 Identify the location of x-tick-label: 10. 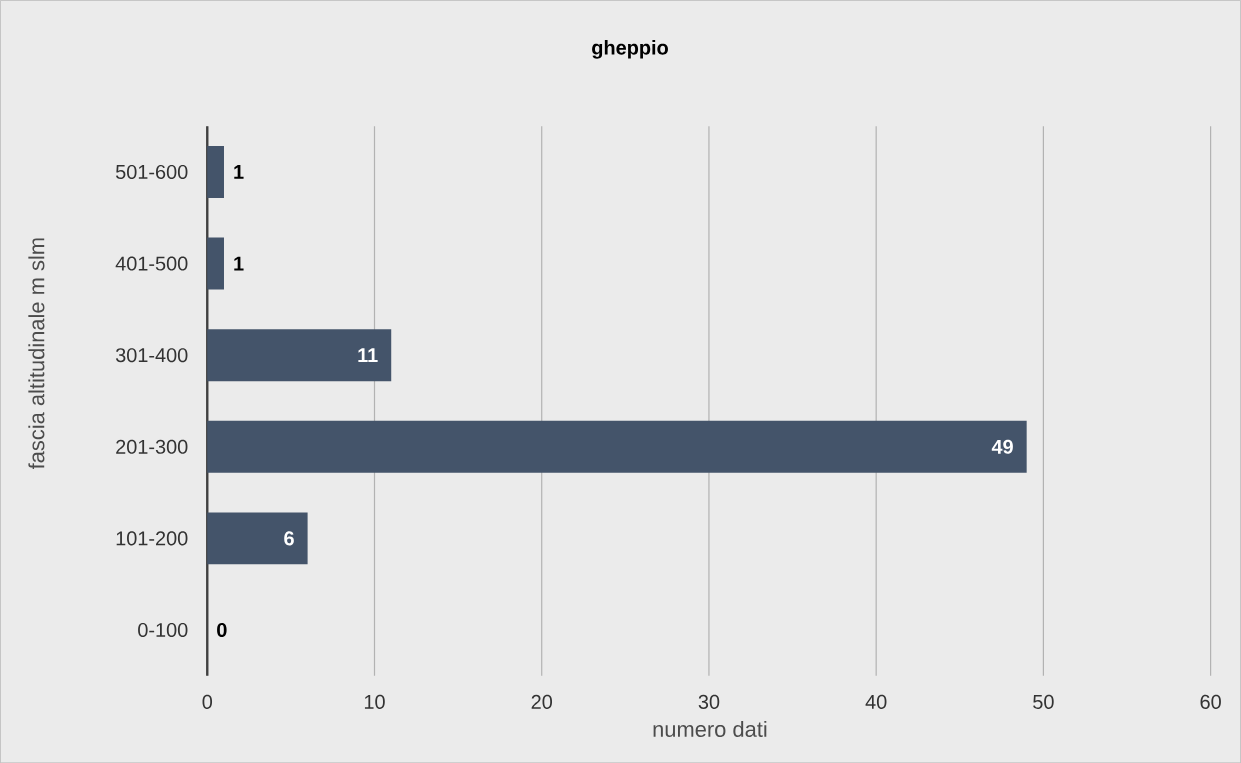
(374, 701).